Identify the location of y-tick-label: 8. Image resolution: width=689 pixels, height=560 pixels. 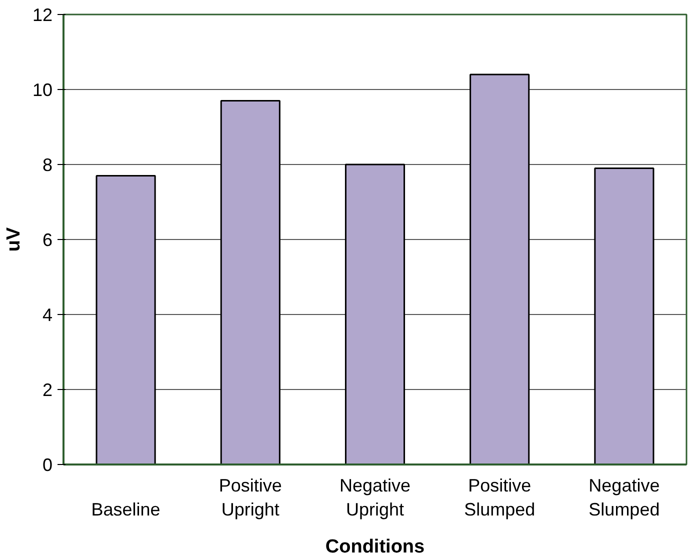
(47, 165).